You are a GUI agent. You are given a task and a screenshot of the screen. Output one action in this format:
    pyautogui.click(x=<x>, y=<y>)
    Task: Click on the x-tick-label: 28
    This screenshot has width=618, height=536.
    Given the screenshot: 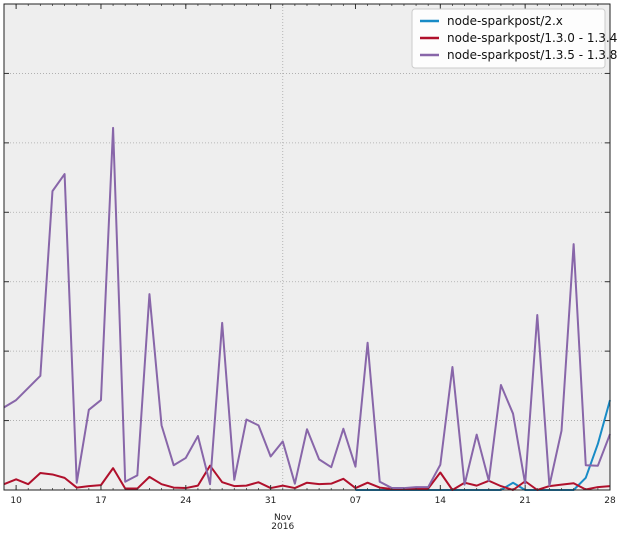 What is the action you would take?
    pyautogui.click(x=610, y=501)
    